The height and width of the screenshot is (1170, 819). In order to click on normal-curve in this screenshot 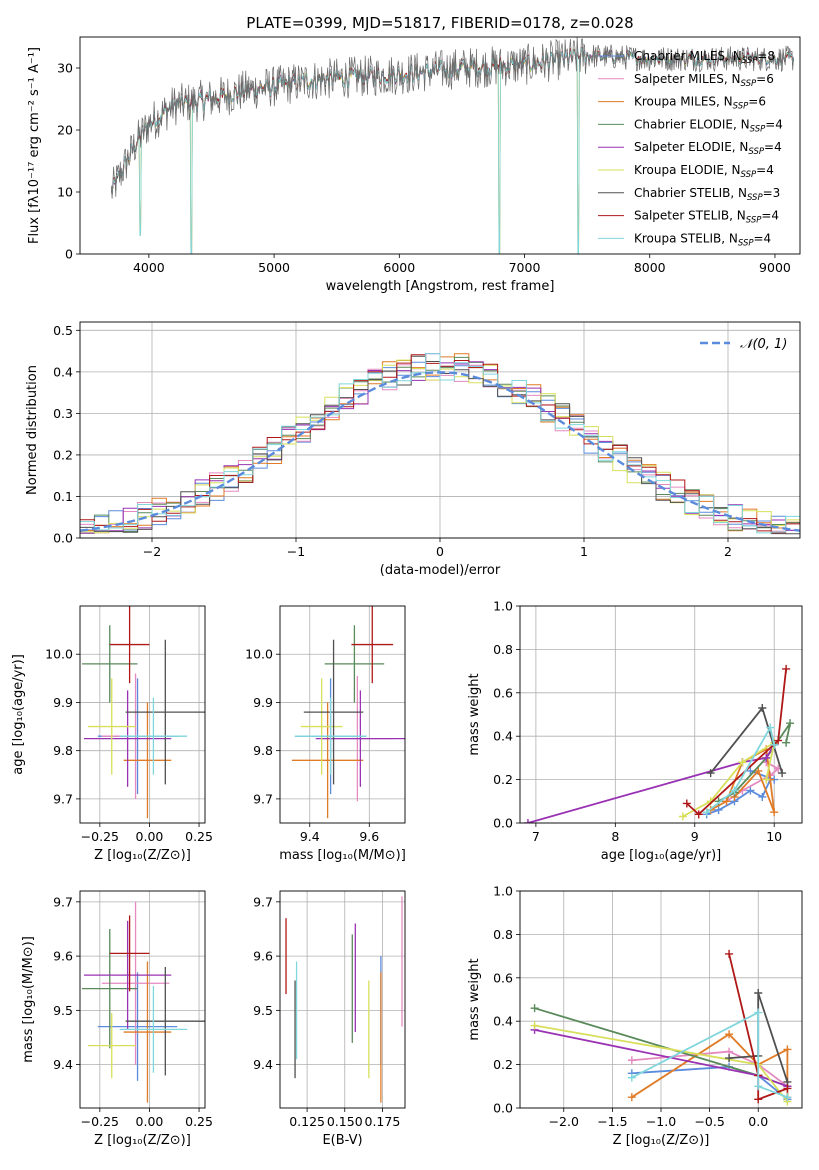, I will do `click(440, 451)`.